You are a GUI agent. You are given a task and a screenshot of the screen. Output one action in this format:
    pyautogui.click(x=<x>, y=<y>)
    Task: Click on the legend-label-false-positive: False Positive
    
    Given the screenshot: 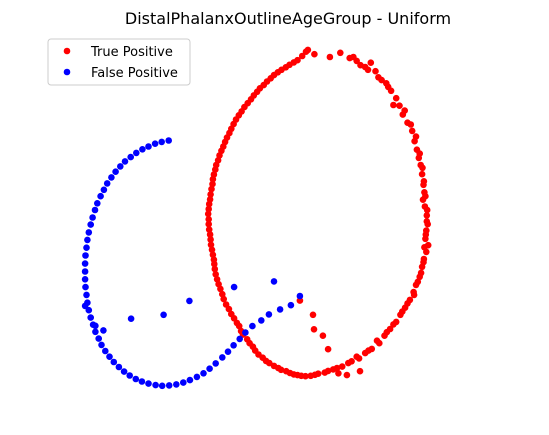 What is the action you would take?
    pyautogui.click(x=134, y=73)
    